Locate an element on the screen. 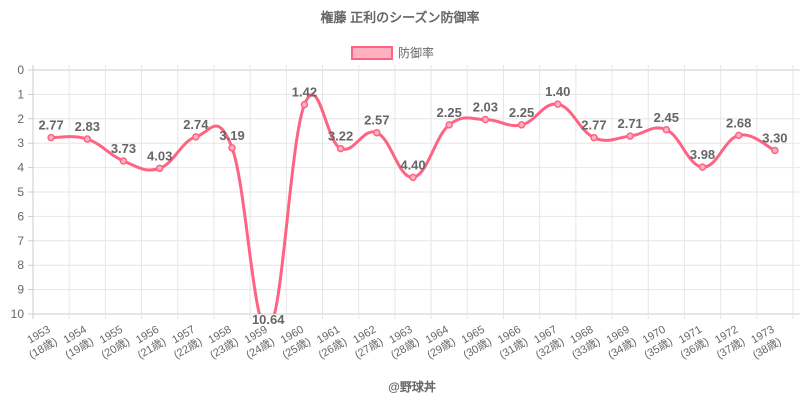  x-tick-label: 1968(33歳) is located at coordinates (585, 343).